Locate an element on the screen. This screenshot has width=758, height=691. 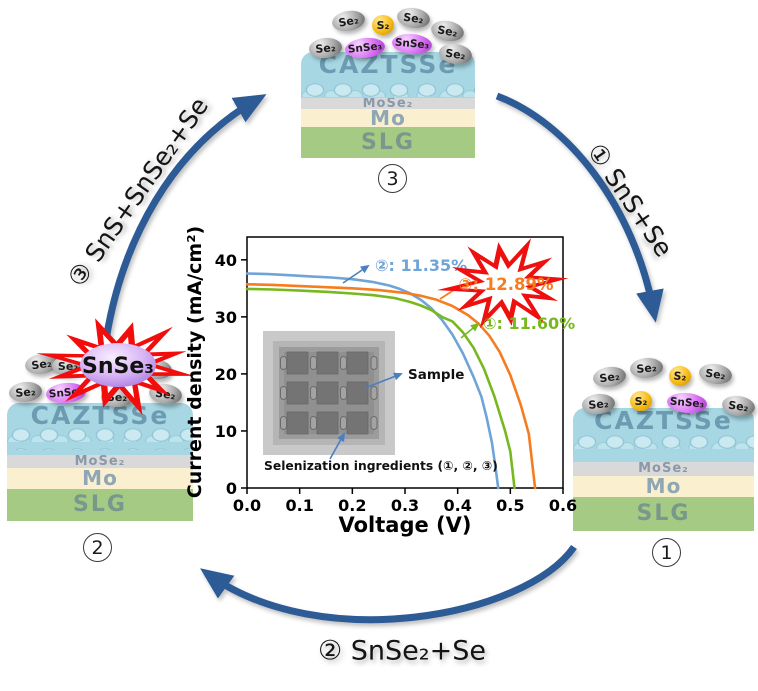
x-tick-label: 0.1 is located at coordinates (299, 505).